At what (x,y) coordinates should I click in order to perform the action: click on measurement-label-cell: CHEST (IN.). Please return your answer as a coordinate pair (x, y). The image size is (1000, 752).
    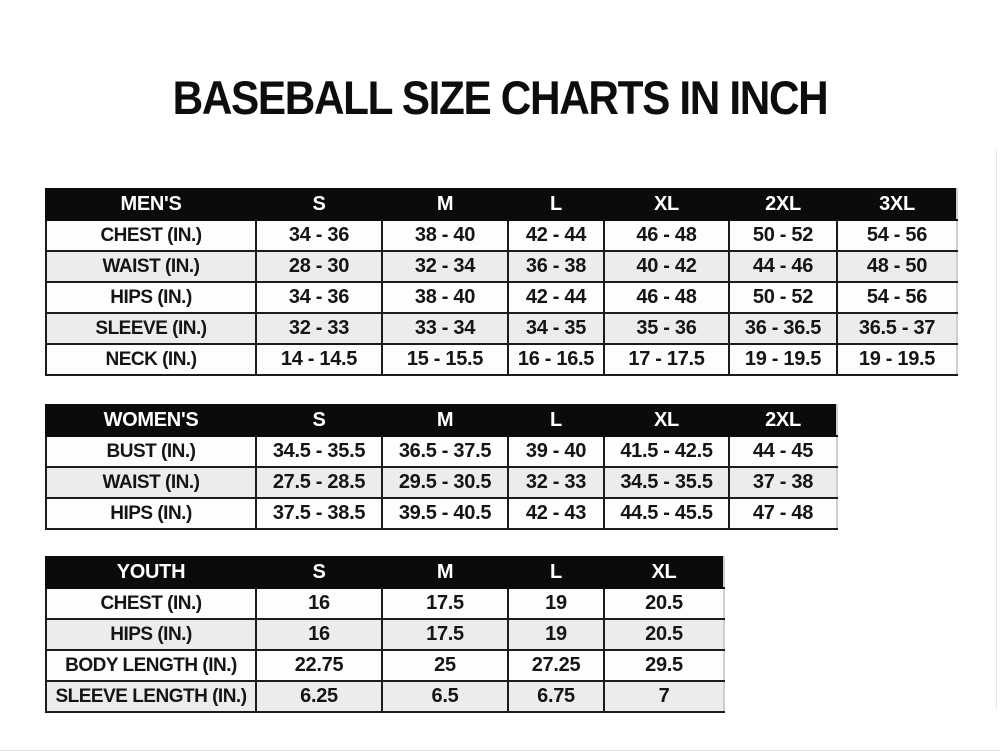
    Looking at the image, I should click on (151, 235).